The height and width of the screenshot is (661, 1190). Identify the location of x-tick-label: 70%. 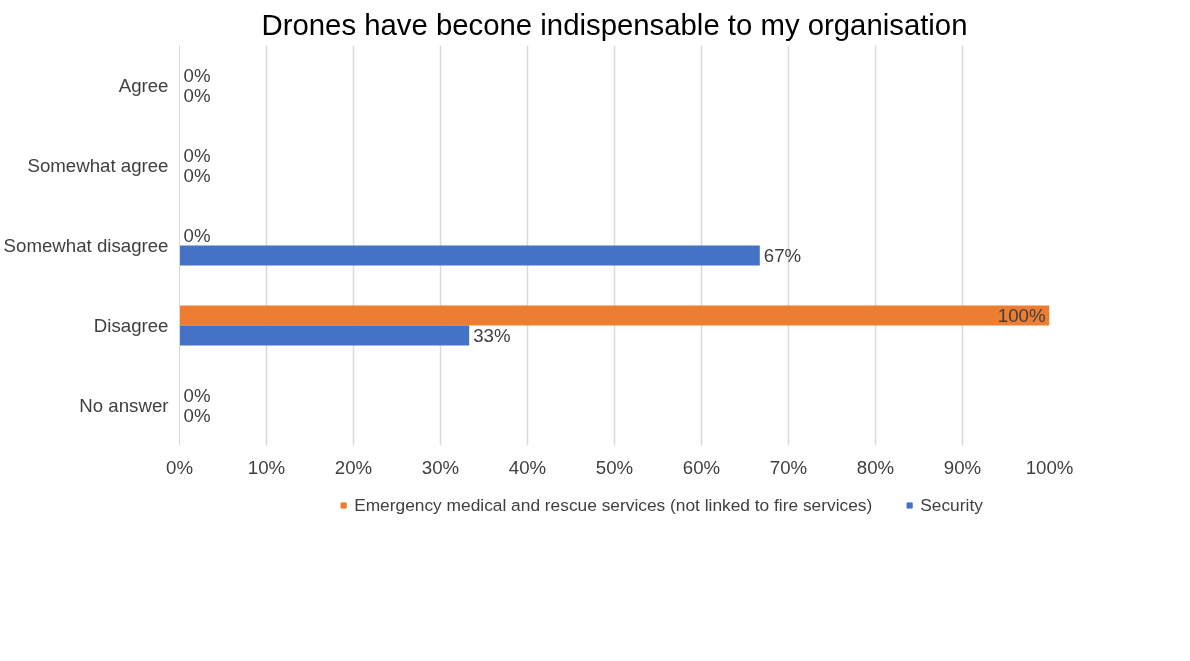
(788, 467).